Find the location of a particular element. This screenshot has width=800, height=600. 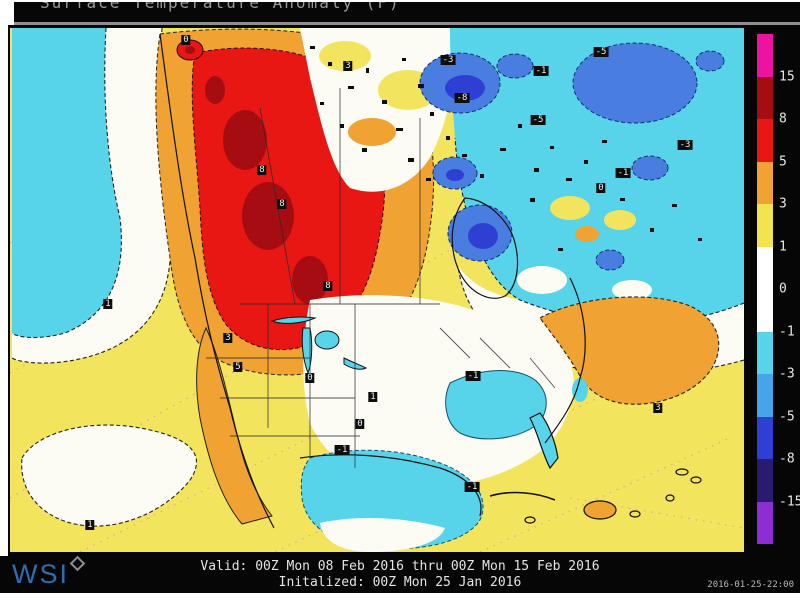

colorbar-tick-label: 3 is located at coordinates (783, 204).